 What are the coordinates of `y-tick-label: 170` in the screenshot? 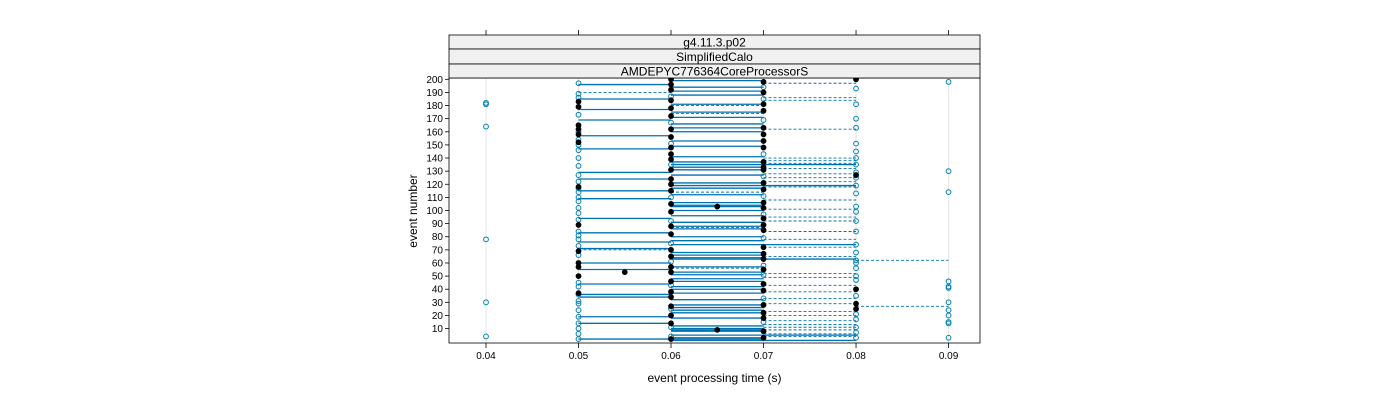 It's located at (434, 119).